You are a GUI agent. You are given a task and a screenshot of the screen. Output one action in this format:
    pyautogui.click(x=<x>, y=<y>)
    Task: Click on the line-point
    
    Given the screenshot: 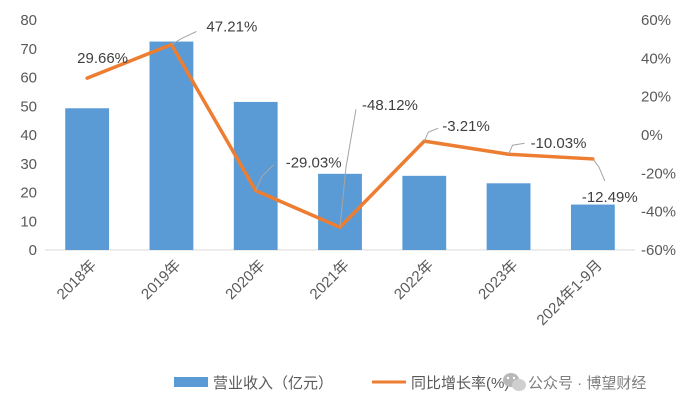 What is the action you would take?
    pyautogui.click(x=87, y=78)
    